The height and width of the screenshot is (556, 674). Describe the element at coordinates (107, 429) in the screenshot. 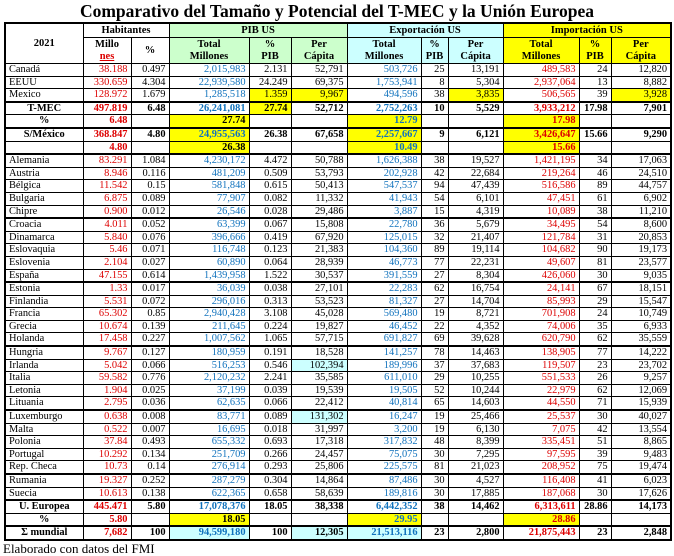

I see `cell: 0.522` at that location.